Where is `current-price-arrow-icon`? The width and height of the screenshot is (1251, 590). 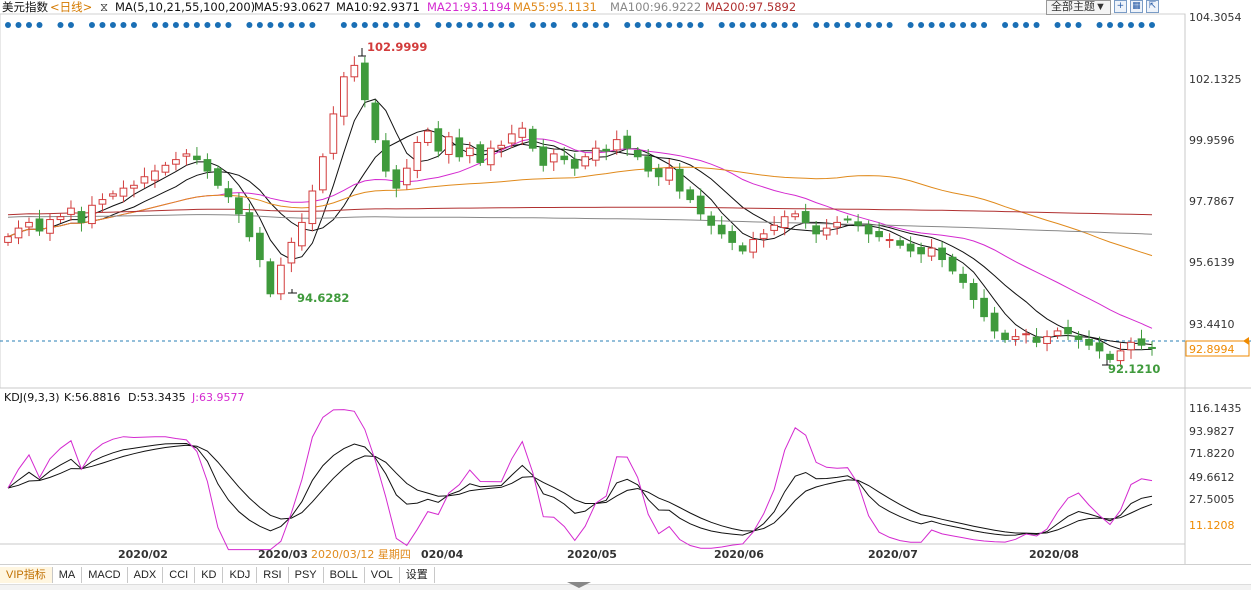
current-price-arrow-icon is located at coordinates (1246, 341).